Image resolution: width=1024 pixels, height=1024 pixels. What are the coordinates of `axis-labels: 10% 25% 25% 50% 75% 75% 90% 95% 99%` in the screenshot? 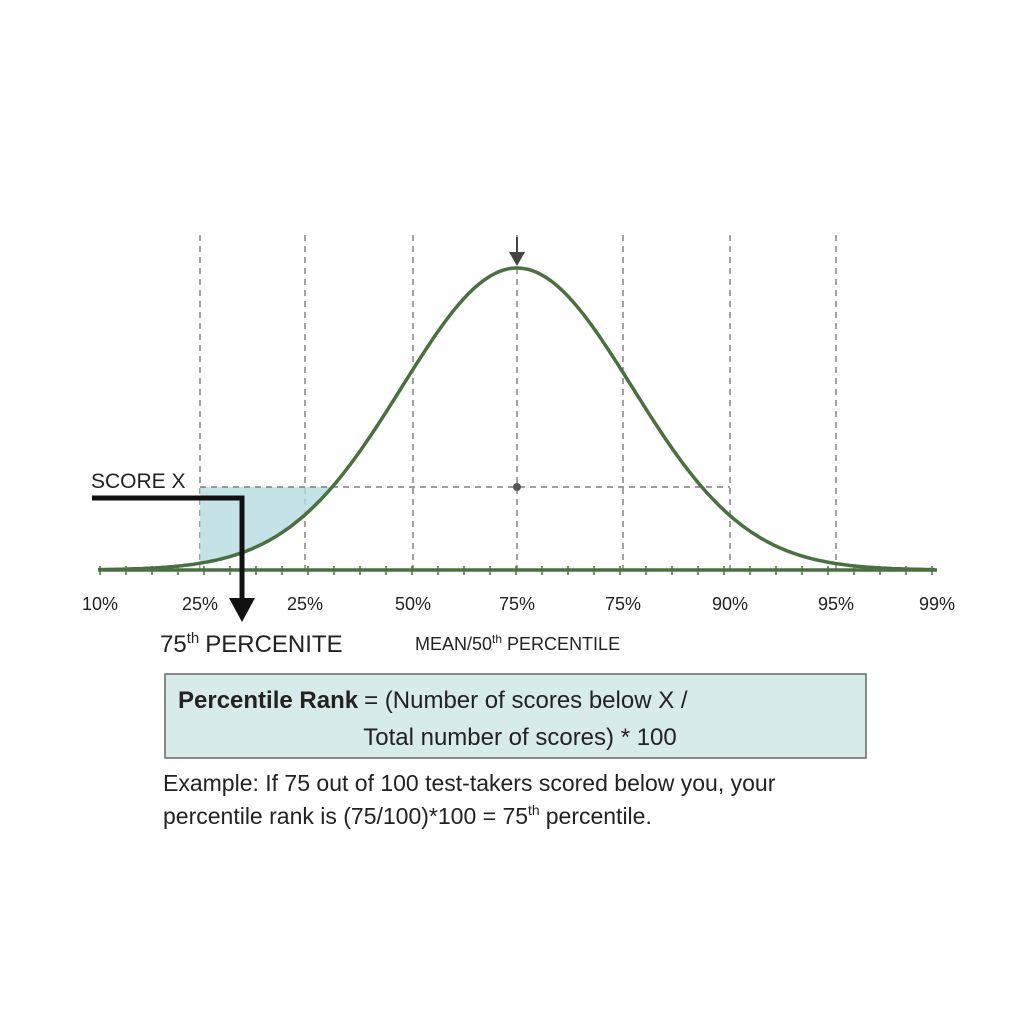 It's located at (518, 604).